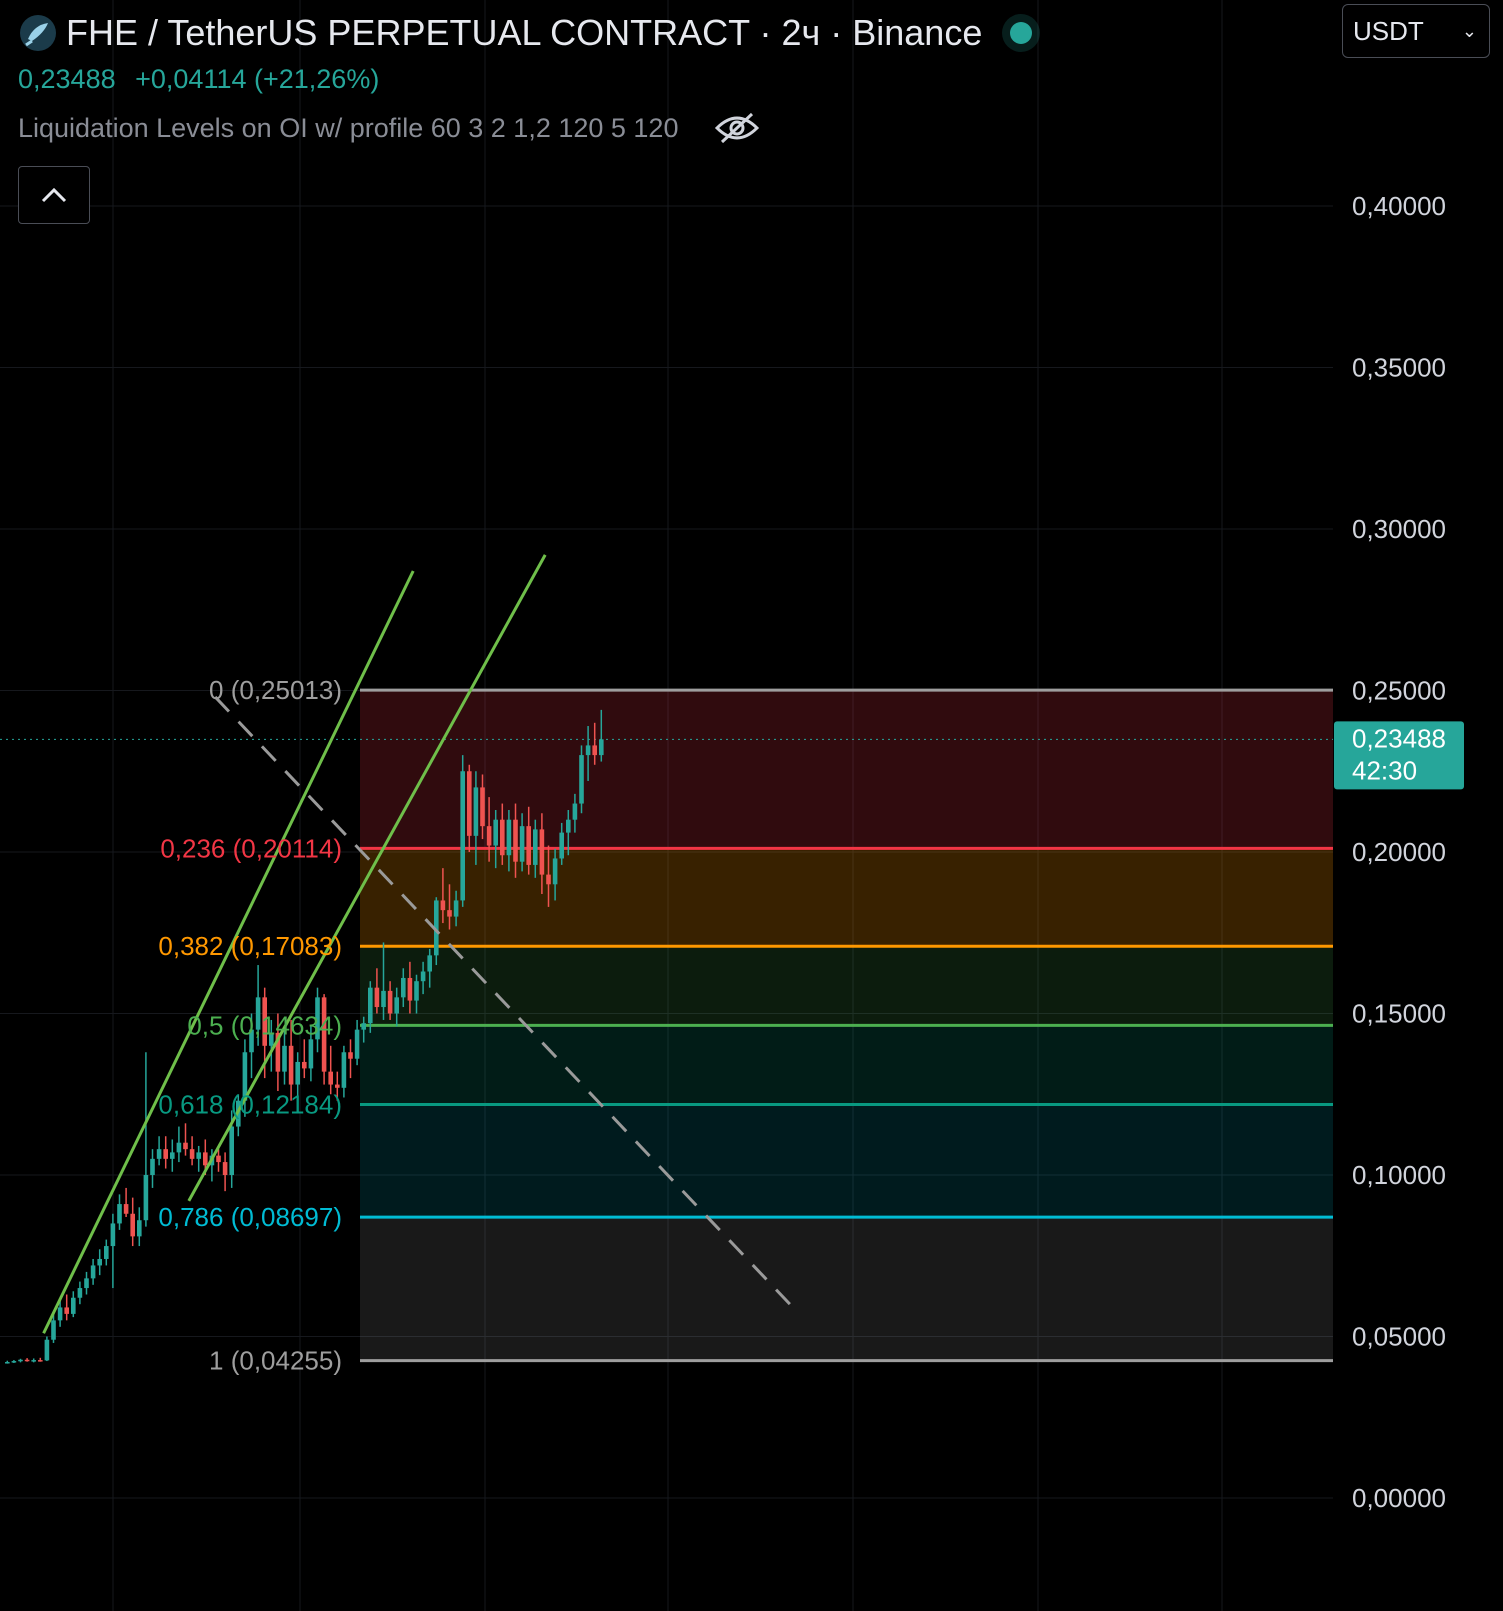 The height and width of the screenshot is (1611, 1503). Describe the element at coordinates (1021, 33) in the screenshot. I see `market-open-status-icon` at that location.